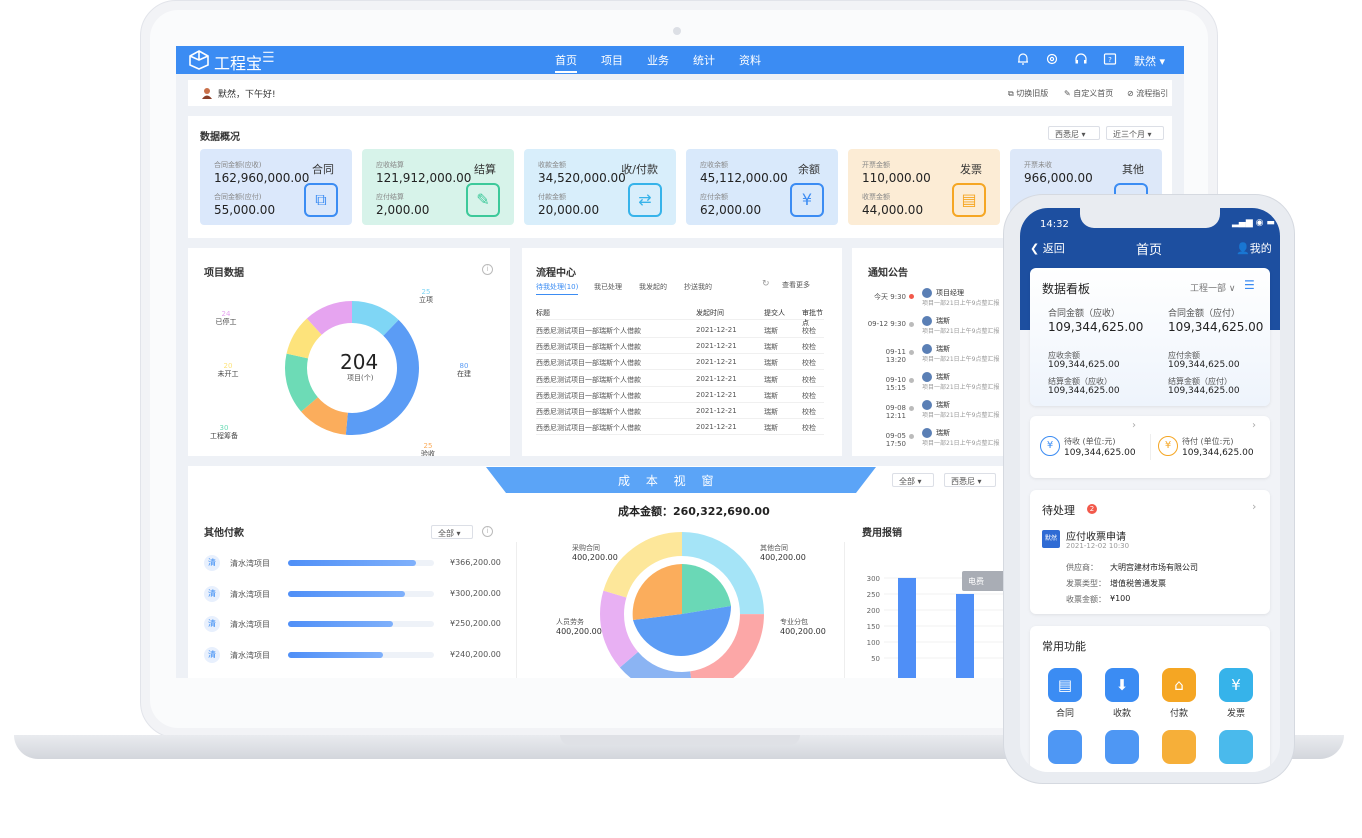 Image resolution: width=1362 pixels, height=838 pixels. What do you see at coordinates (653, 287) in the screenshot?
I see `tab-initiated: 我发起的` at bounding box center [653, 287].